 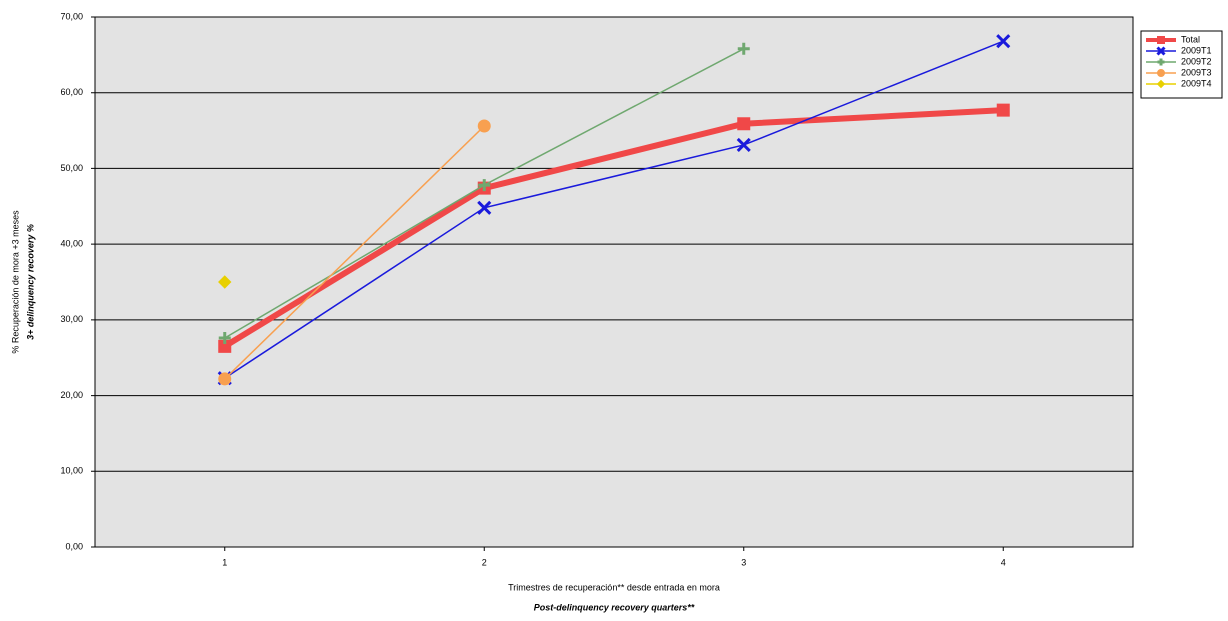 I want to click on y-tick-label: 60,00, so click(x=71, y=92).